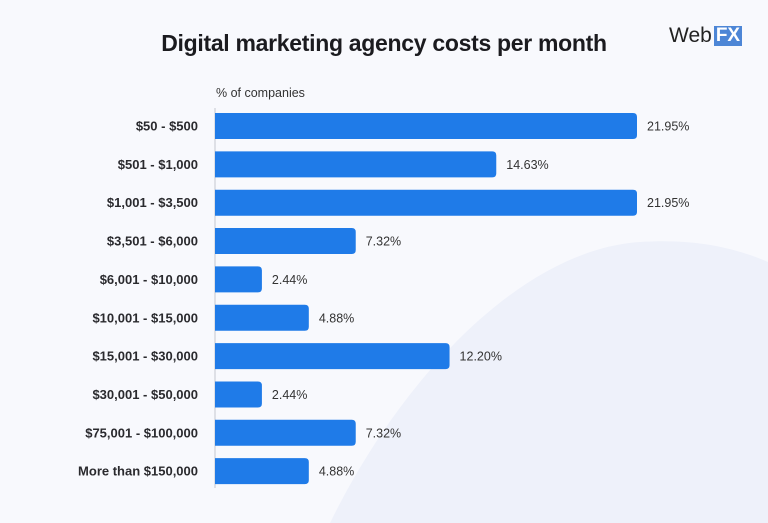 This screenshot has width=768, height=523. Describe the element at coordinates (149, 279) in the screenshot. I see `category-label: $6,001 - $10,000` at that location.